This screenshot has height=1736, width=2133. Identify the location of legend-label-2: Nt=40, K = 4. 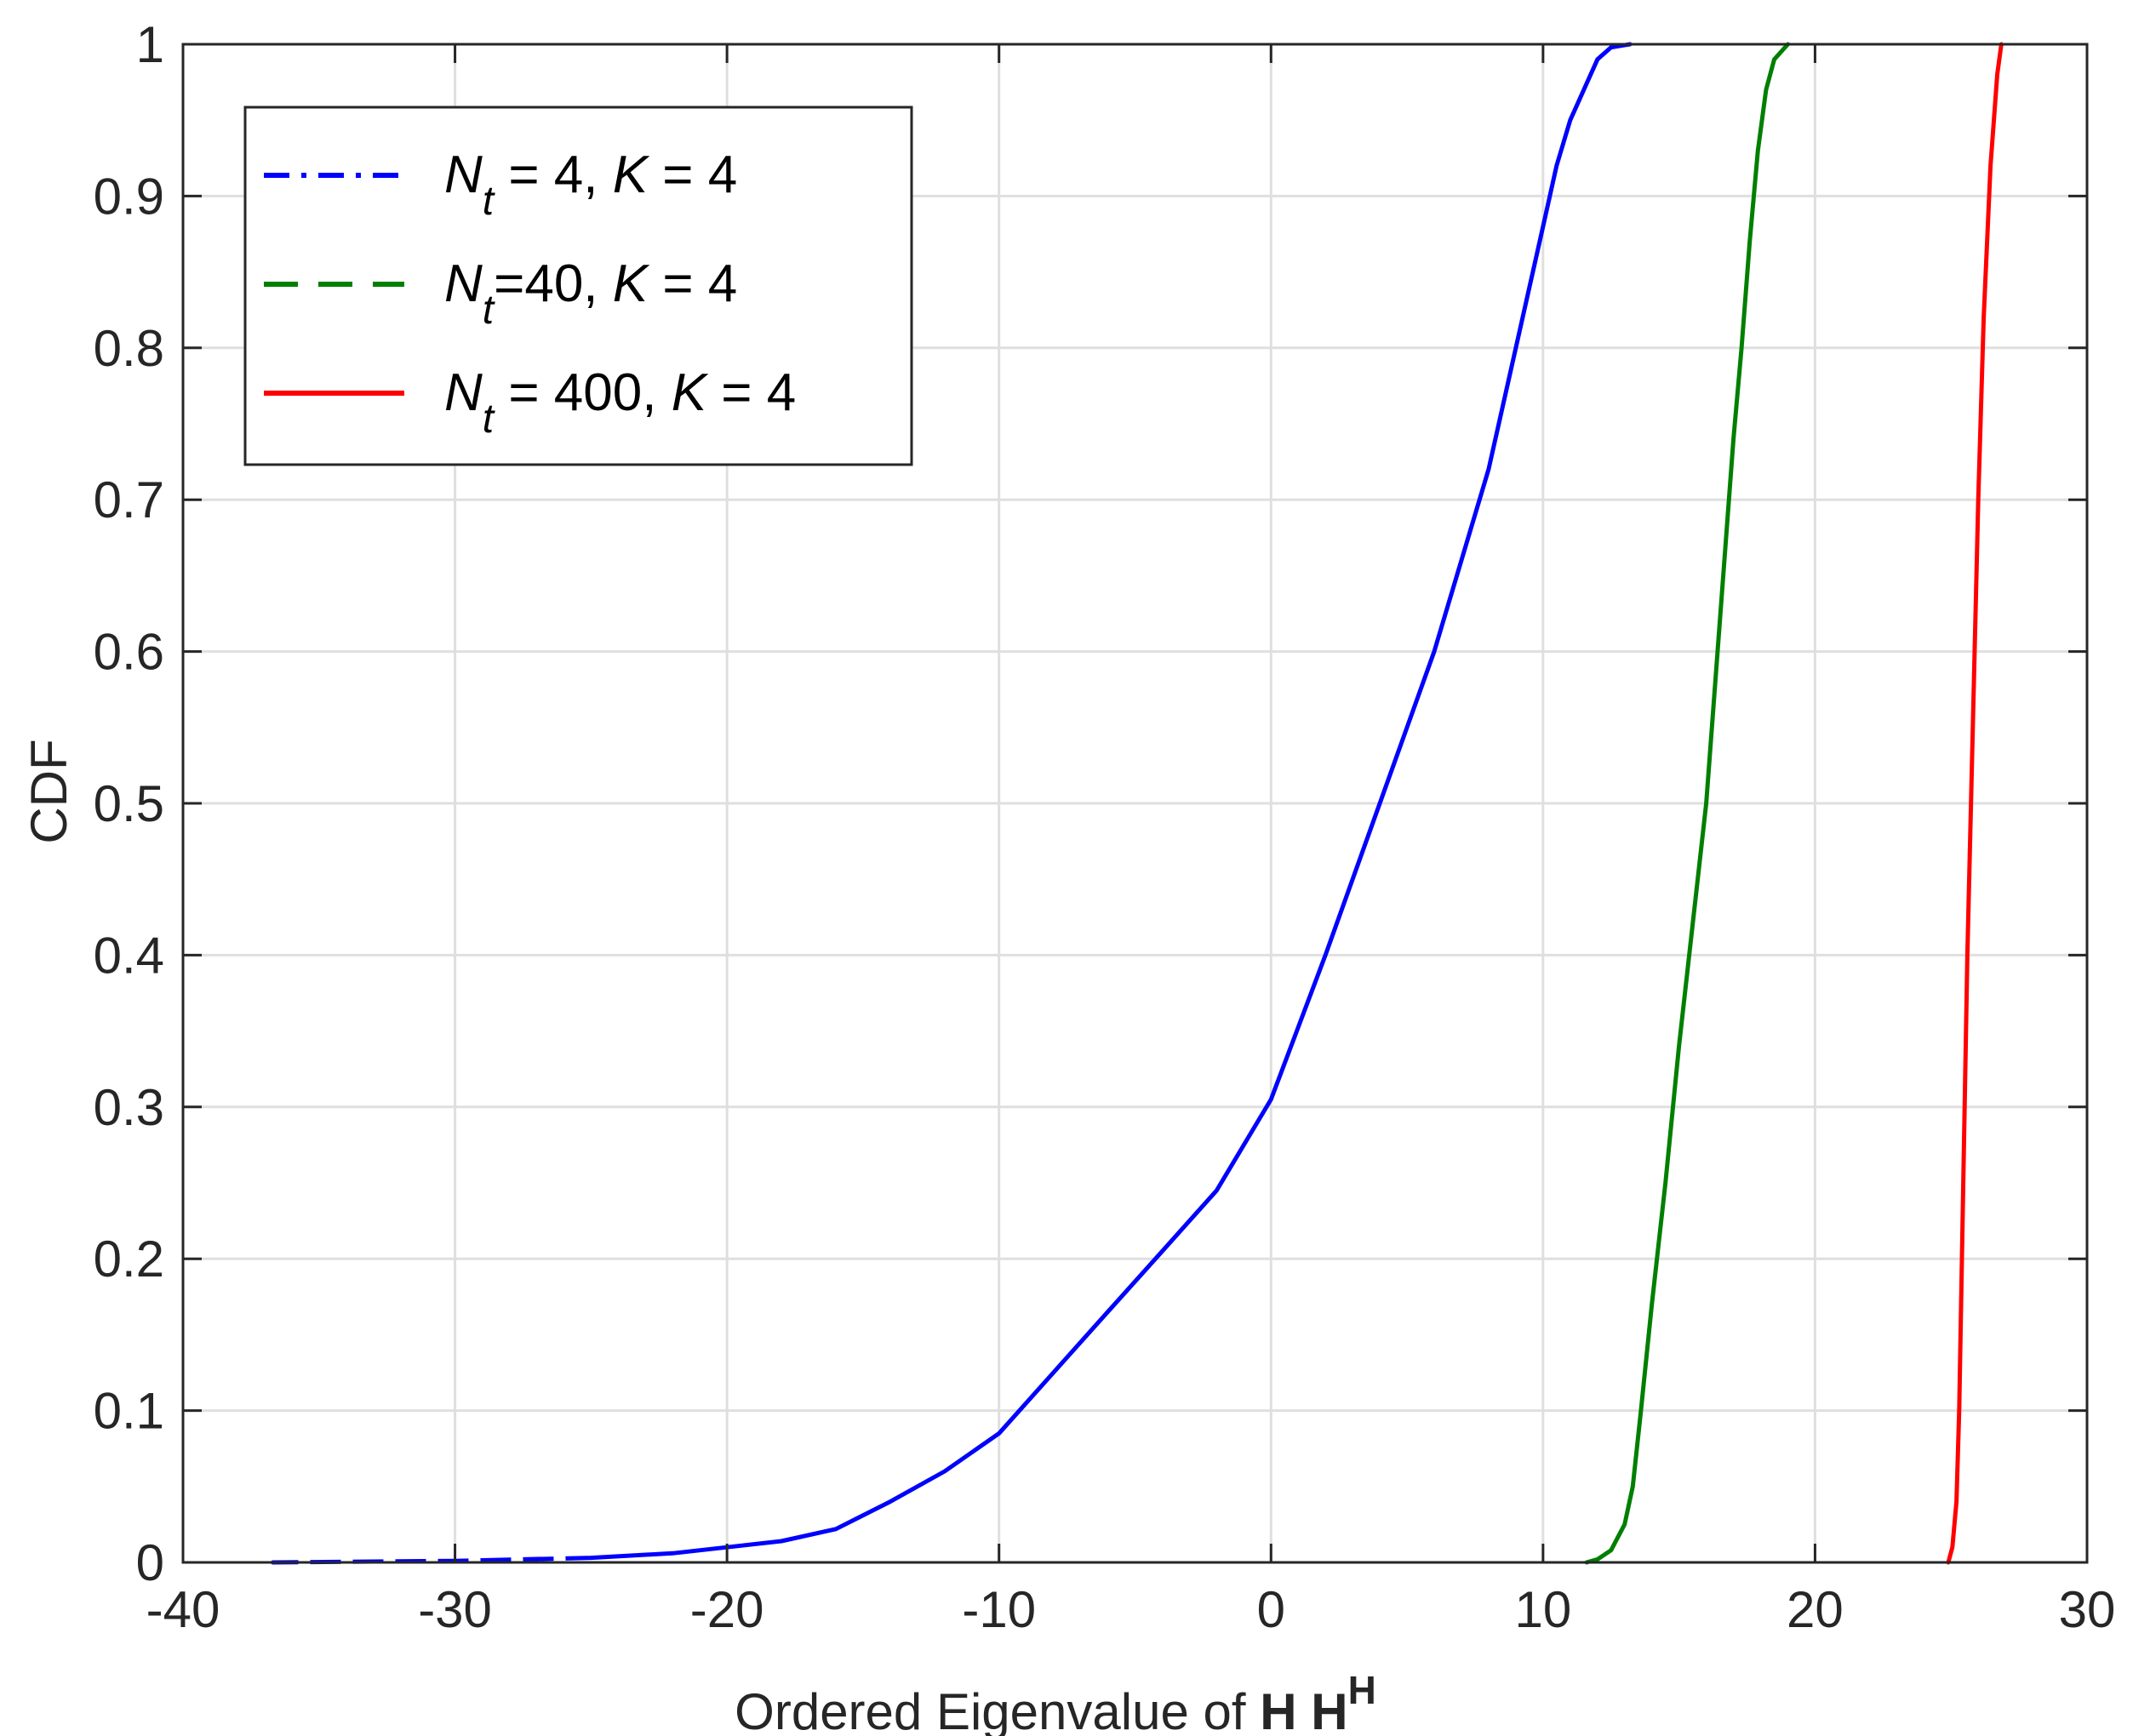
(590, 293).